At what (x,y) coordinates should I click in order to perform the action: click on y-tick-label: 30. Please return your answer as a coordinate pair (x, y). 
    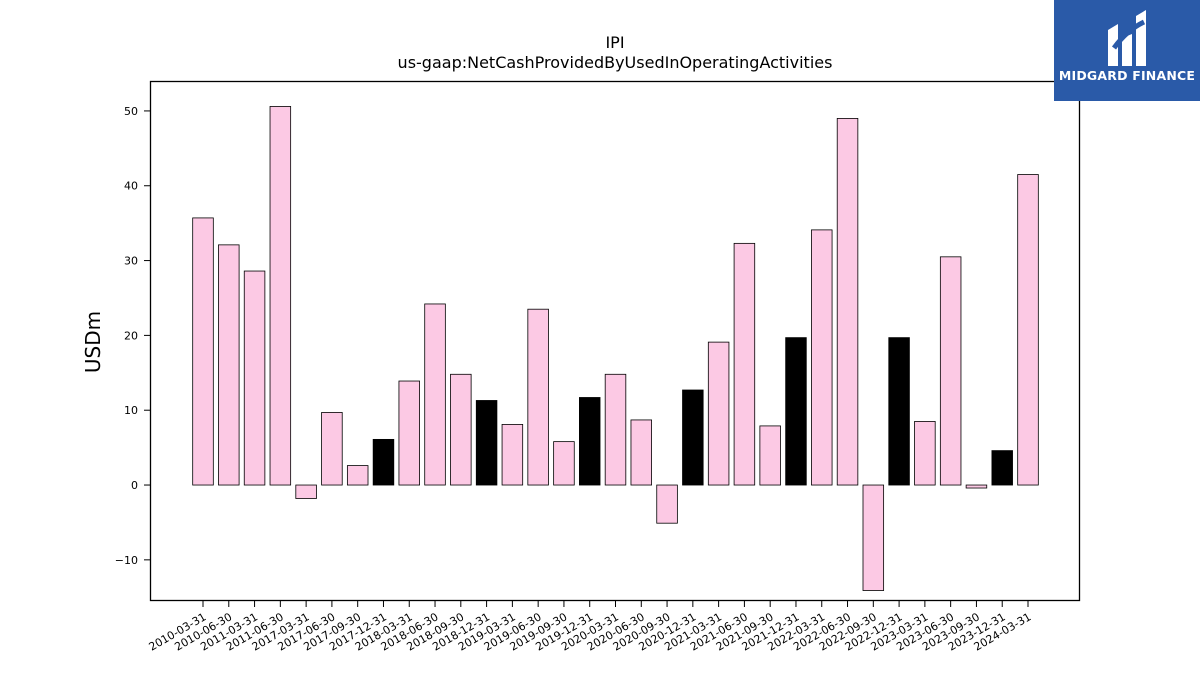
    Looking at the image, I should click on (131, 261).